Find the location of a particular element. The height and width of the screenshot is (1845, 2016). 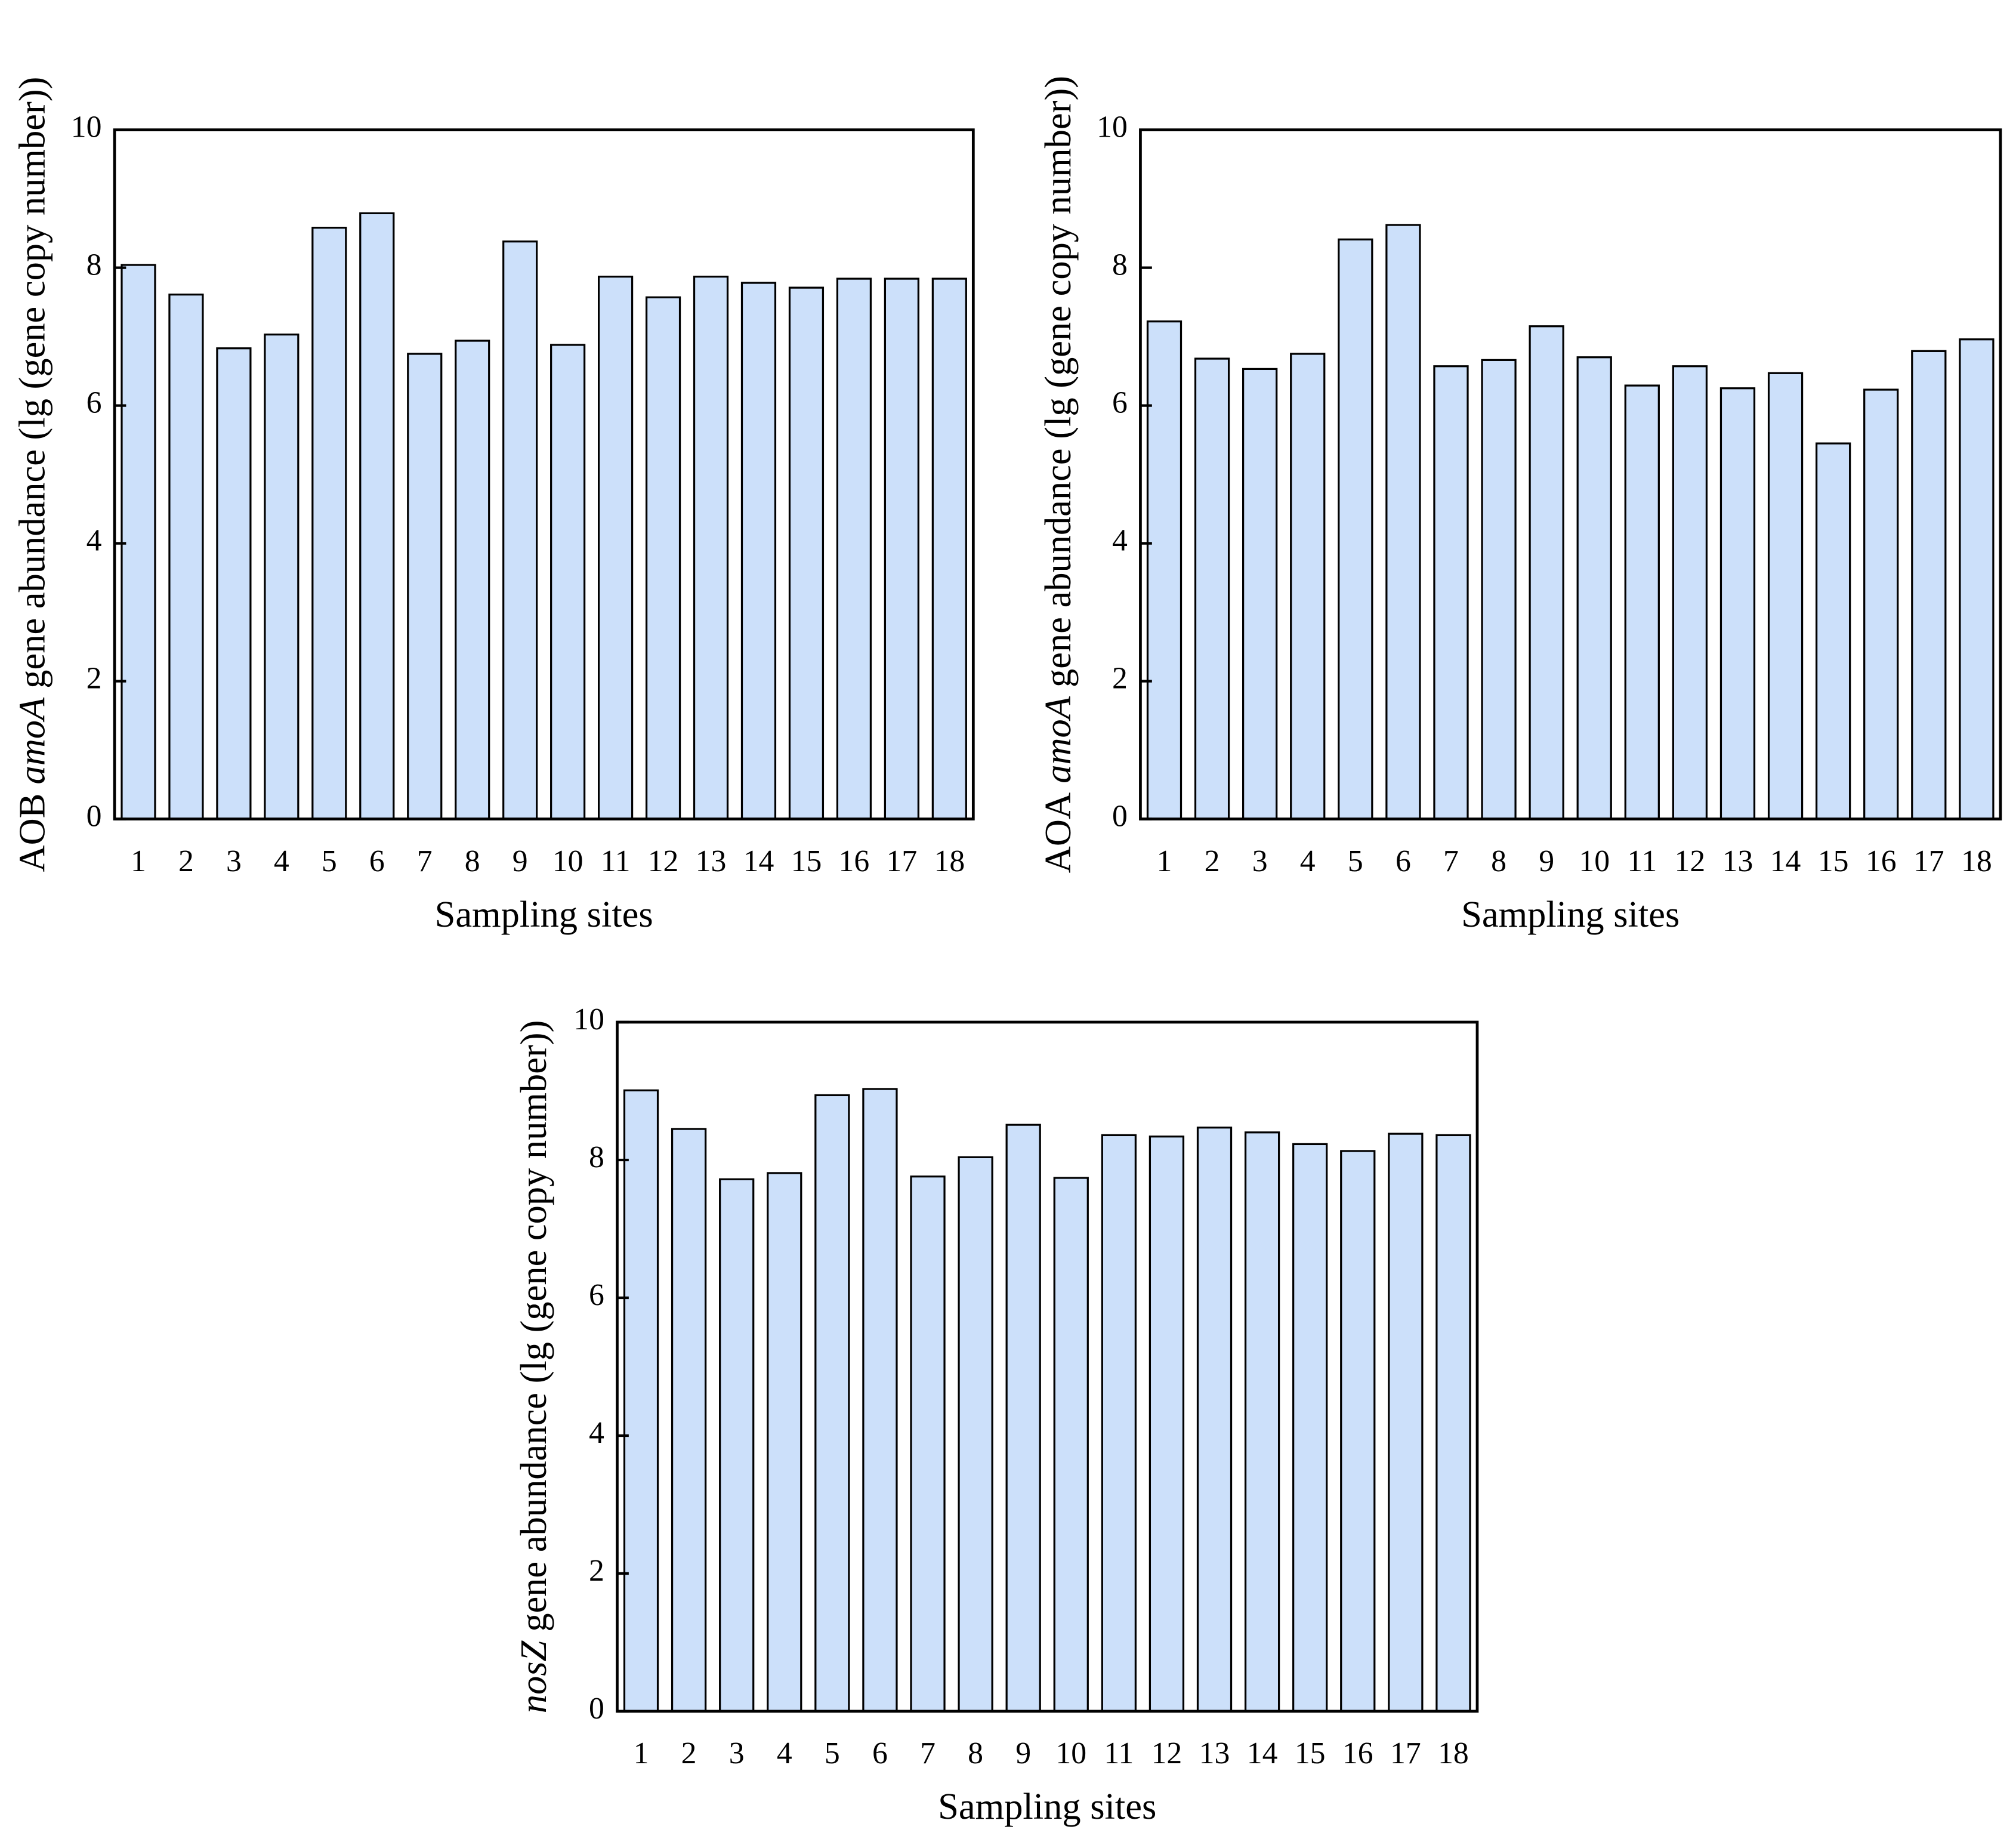

y-tick-label: 0 is located at coordinates (94, 816).